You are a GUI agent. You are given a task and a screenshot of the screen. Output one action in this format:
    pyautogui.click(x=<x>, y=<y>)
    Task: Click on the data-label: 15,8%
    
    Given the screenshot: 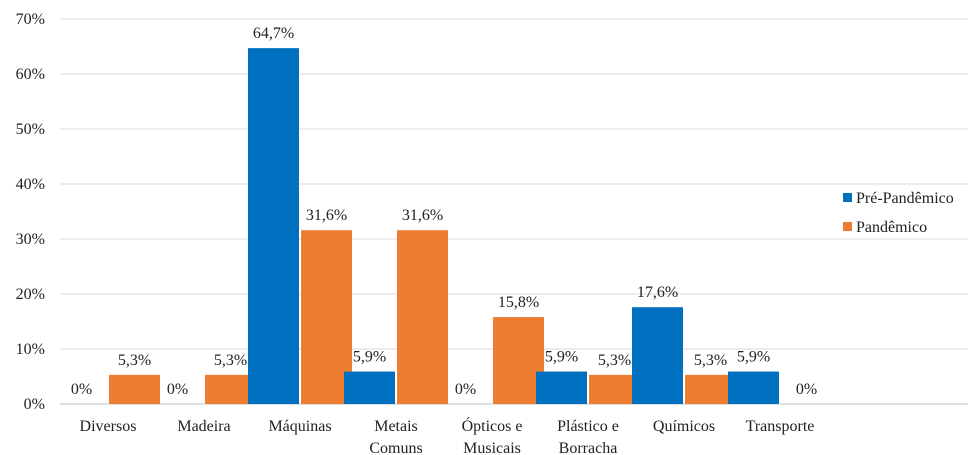 What is the action you would take?
    pyautogui.click(x=518, y=302)
    